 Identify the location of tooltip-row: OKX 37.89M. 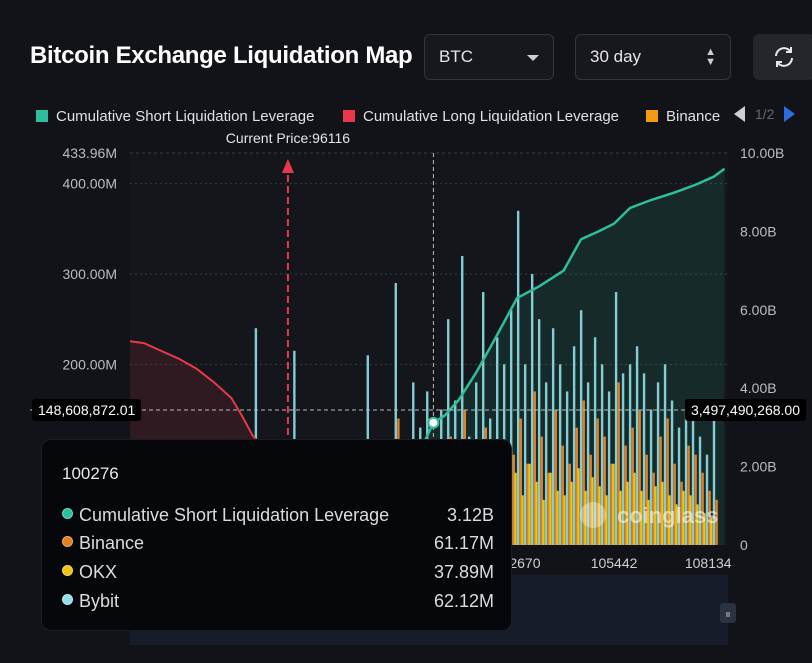
(288, 572).